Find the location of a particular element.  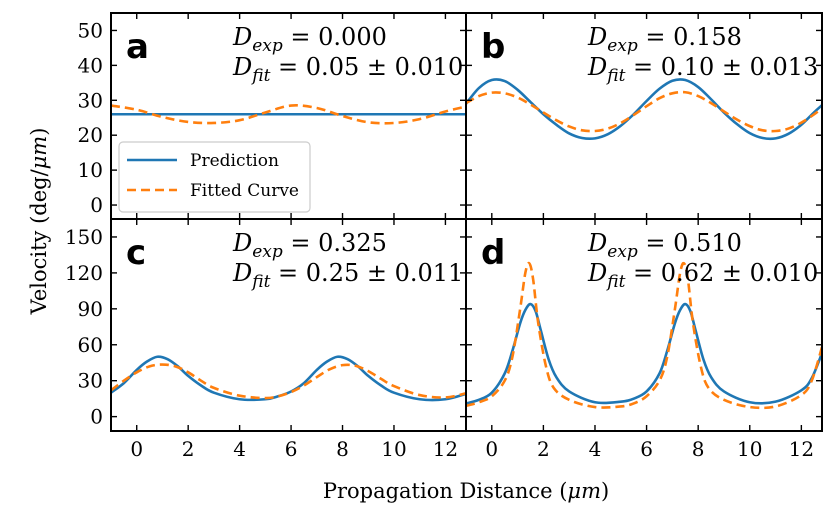

panel-b-series is located at coordinates (644, 109).